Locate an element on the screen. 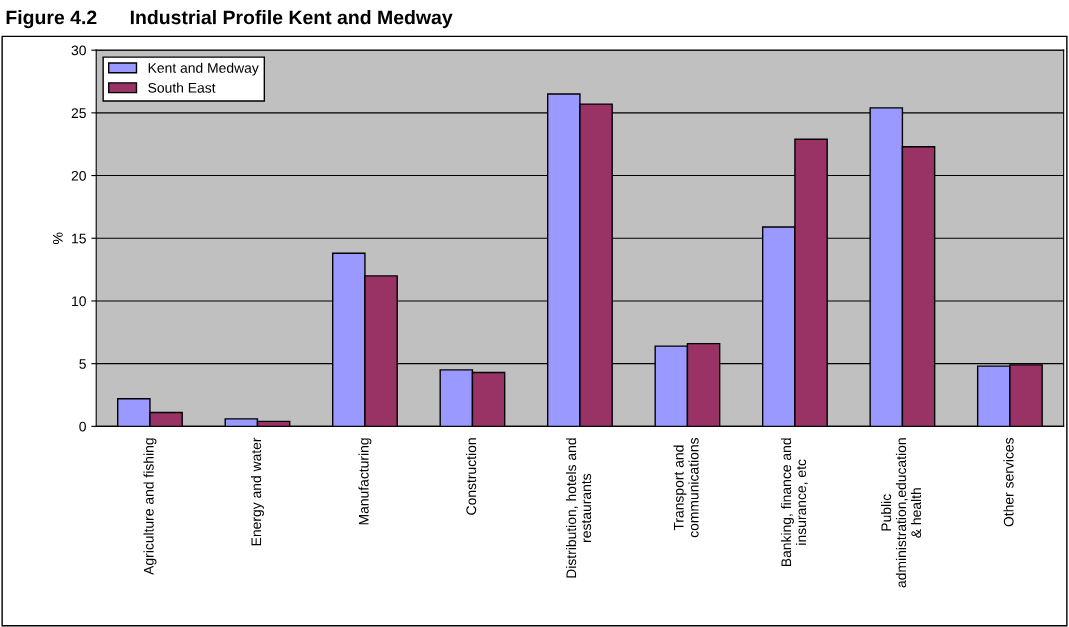 The height and width of the screenshot is (627, 1069). x-tick-label: Other services is located at coordinates (1008, 482).